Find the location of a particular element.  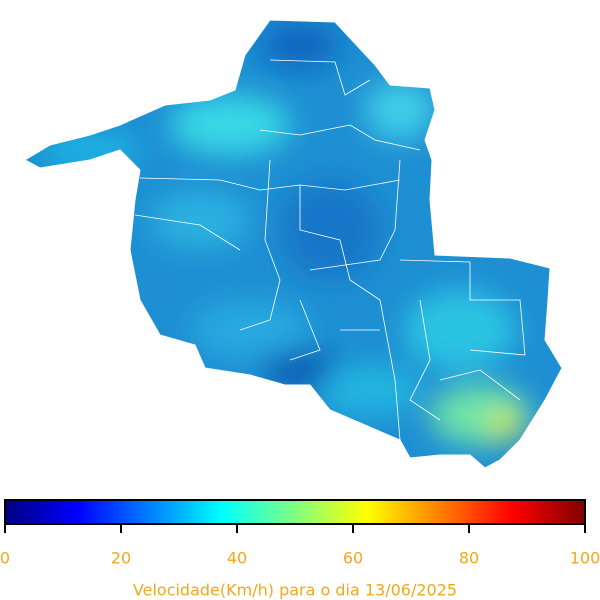

tick-label: 0 is located at coordinates (5, 558).